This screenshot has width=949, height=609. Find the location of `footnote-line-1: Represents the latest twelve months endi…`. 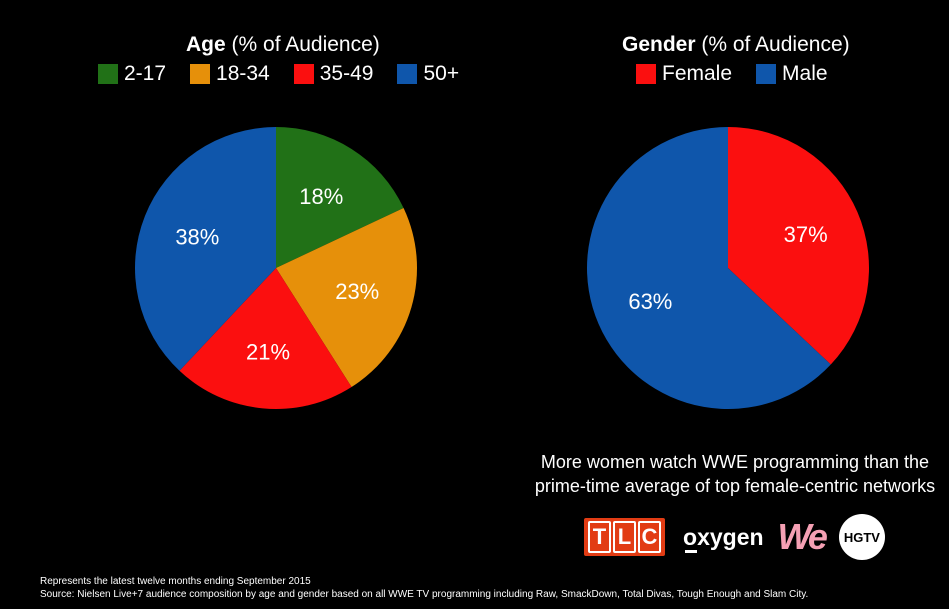

footnote-line-1: Represents the latest twelve months endi… is located at coordinates (175, 581).